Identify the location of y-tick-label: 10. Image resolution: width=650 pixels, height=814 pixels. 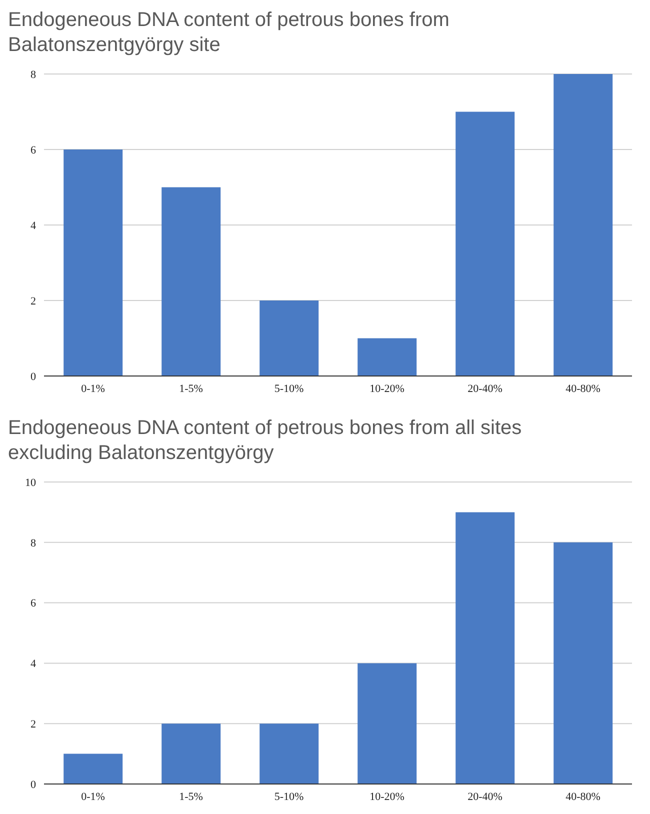
(30, 482).